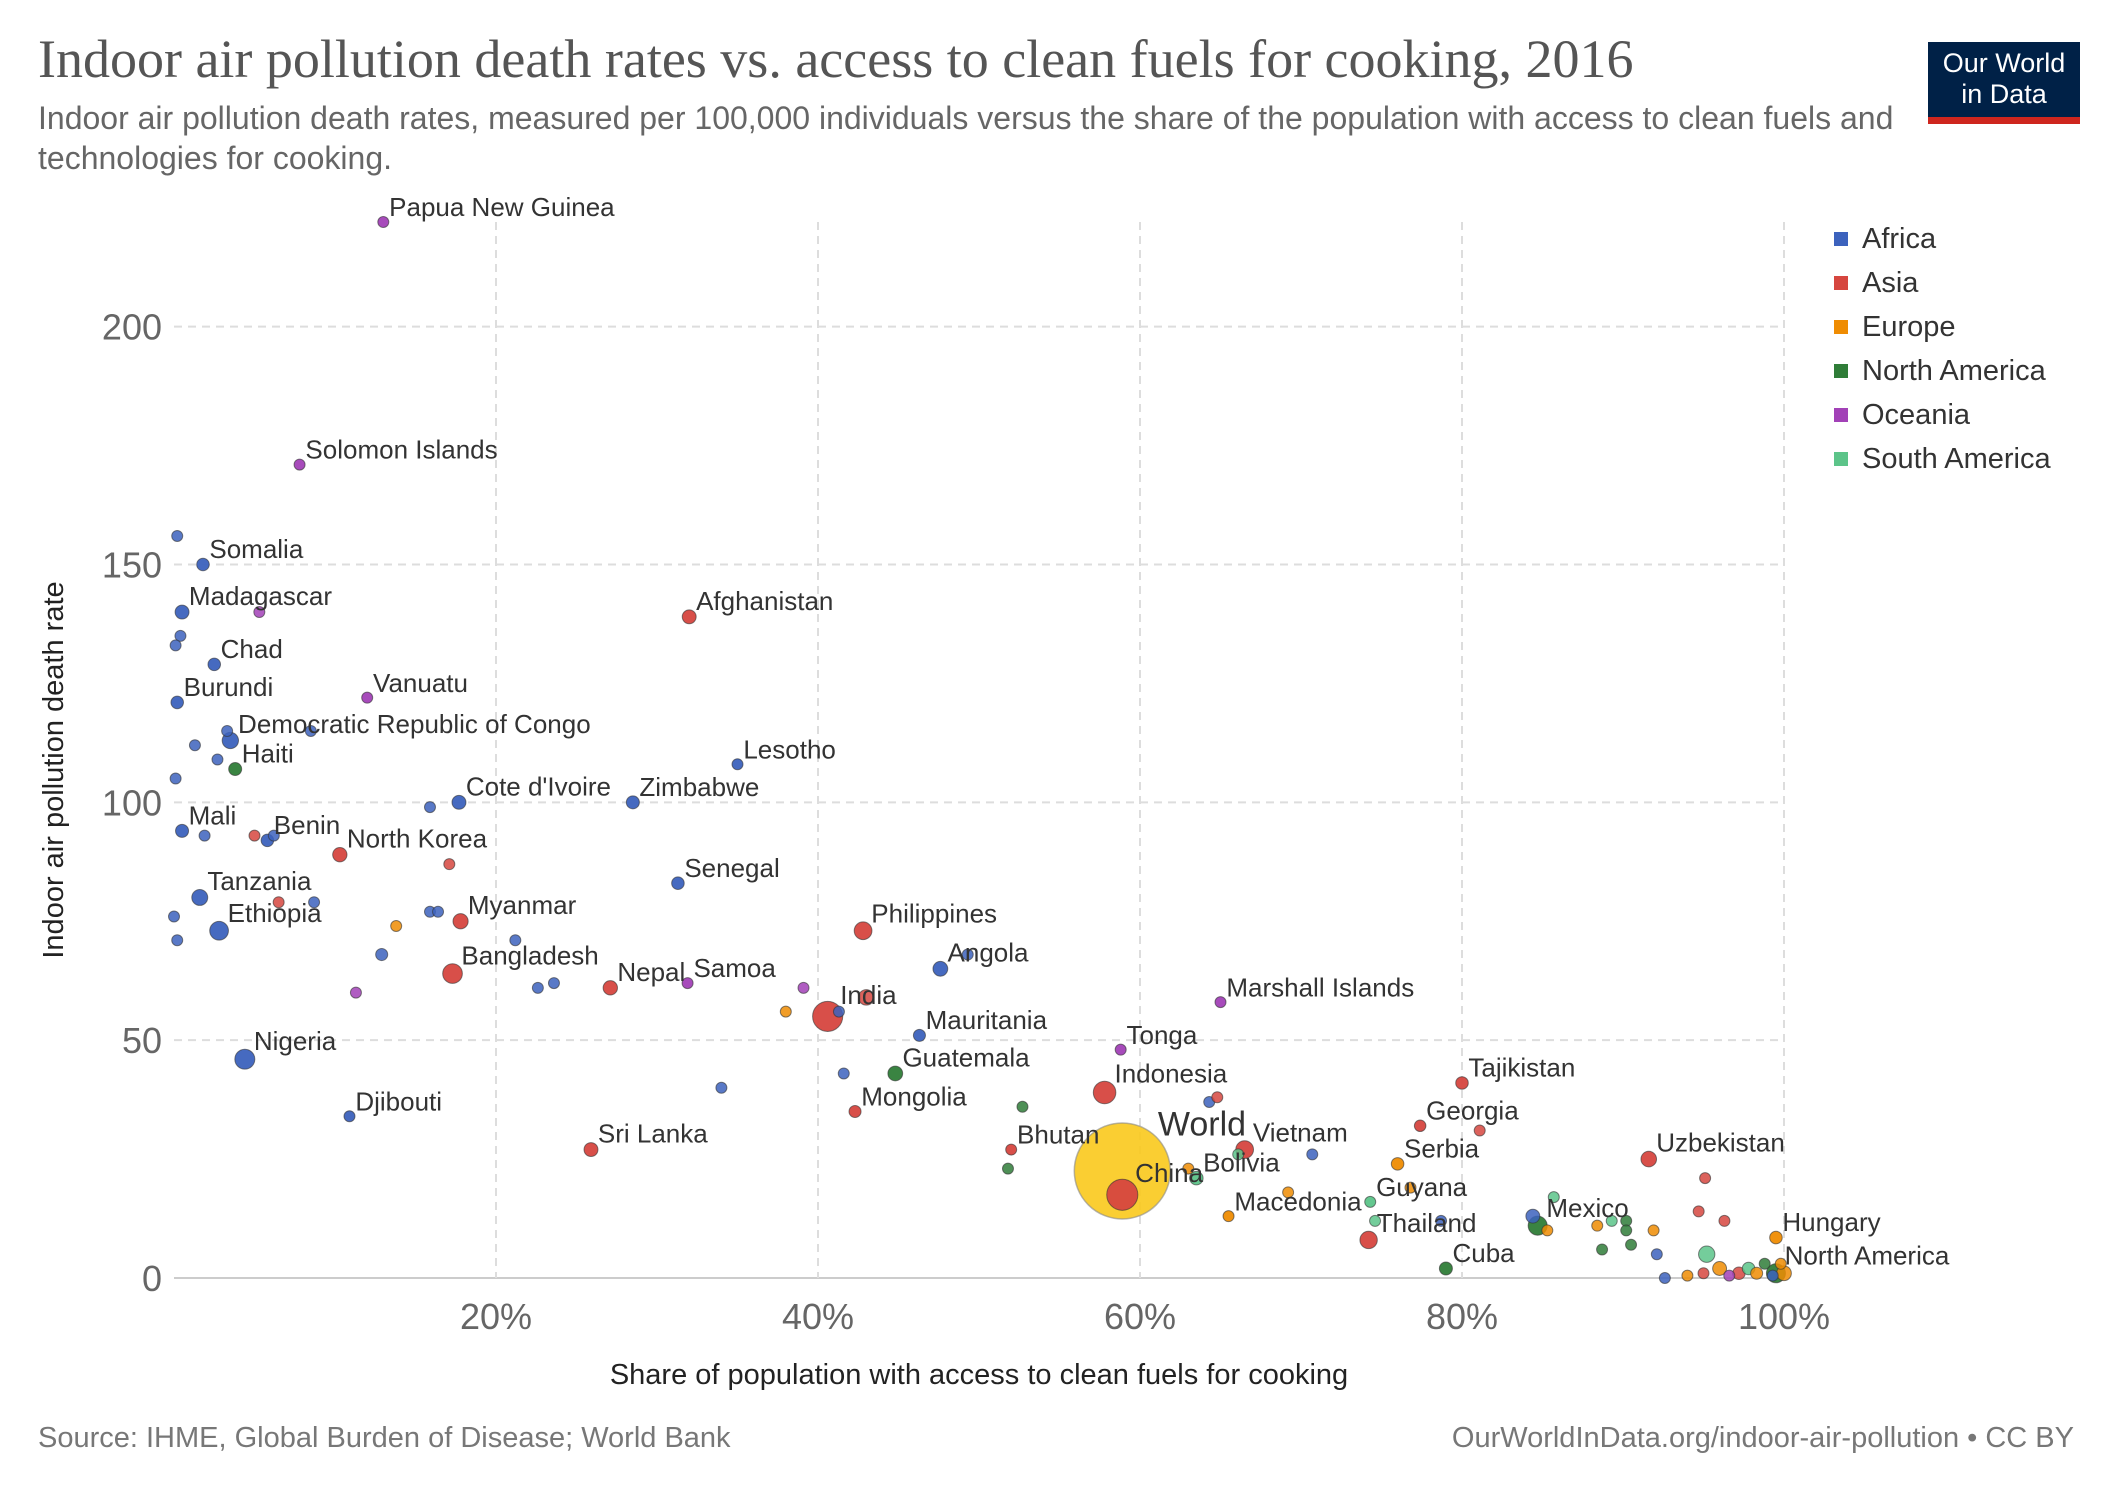 The image size is (2112, 1491). I want to click on point-solomon-islands, so click(299, 464).